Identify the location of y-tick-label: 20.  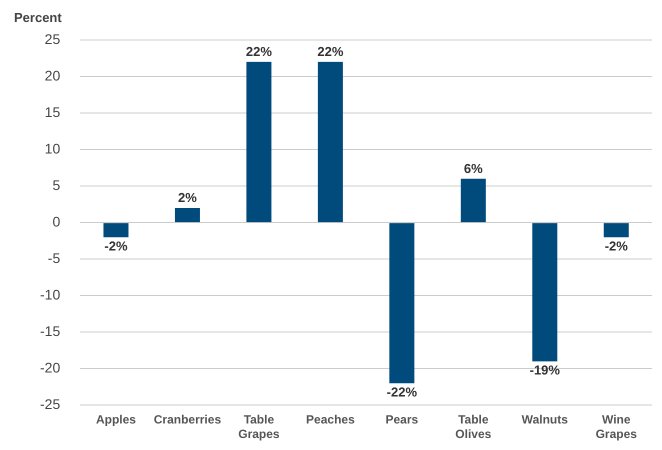
(52, 75).